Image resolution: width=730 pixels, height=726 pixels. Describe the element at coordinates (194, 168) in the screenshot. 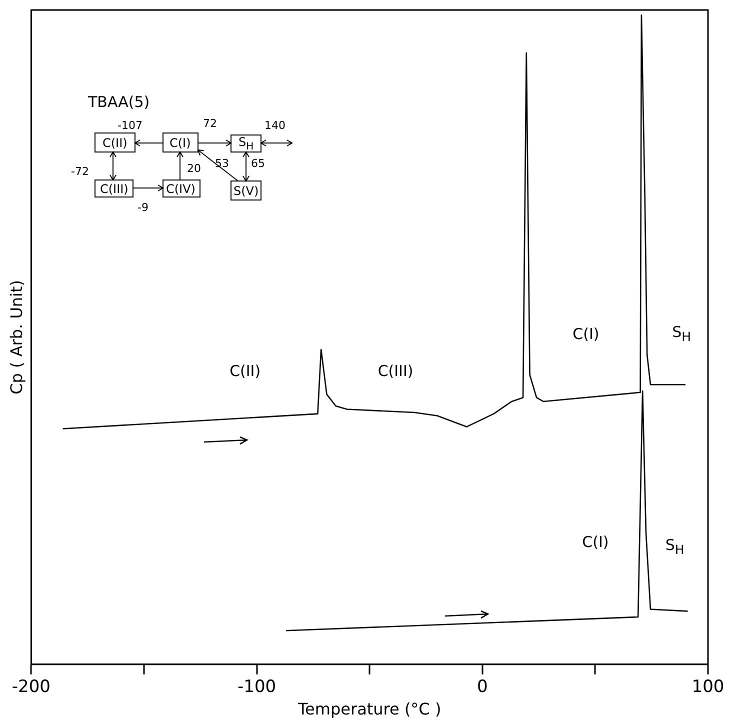

I see `annotation: 20` at that location.